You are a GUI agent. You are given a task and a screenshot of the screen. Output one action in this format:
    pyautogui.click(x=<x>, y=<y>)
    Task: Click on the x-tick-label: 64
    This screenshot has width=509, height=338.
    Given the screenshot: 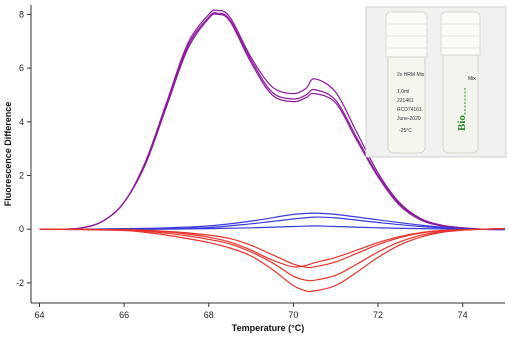 What is the action you would take?
    pyautogui.click(x=39, y=315)
    